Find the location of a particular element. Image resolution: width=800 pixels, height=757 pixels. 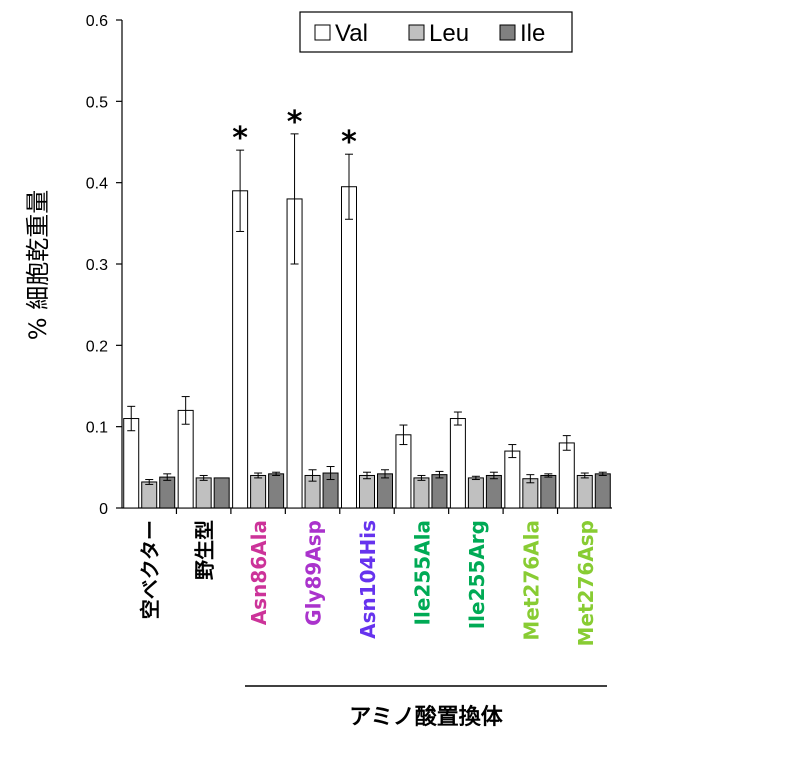

y-tick-label: 0.5 is located at coordinates (97, 102).